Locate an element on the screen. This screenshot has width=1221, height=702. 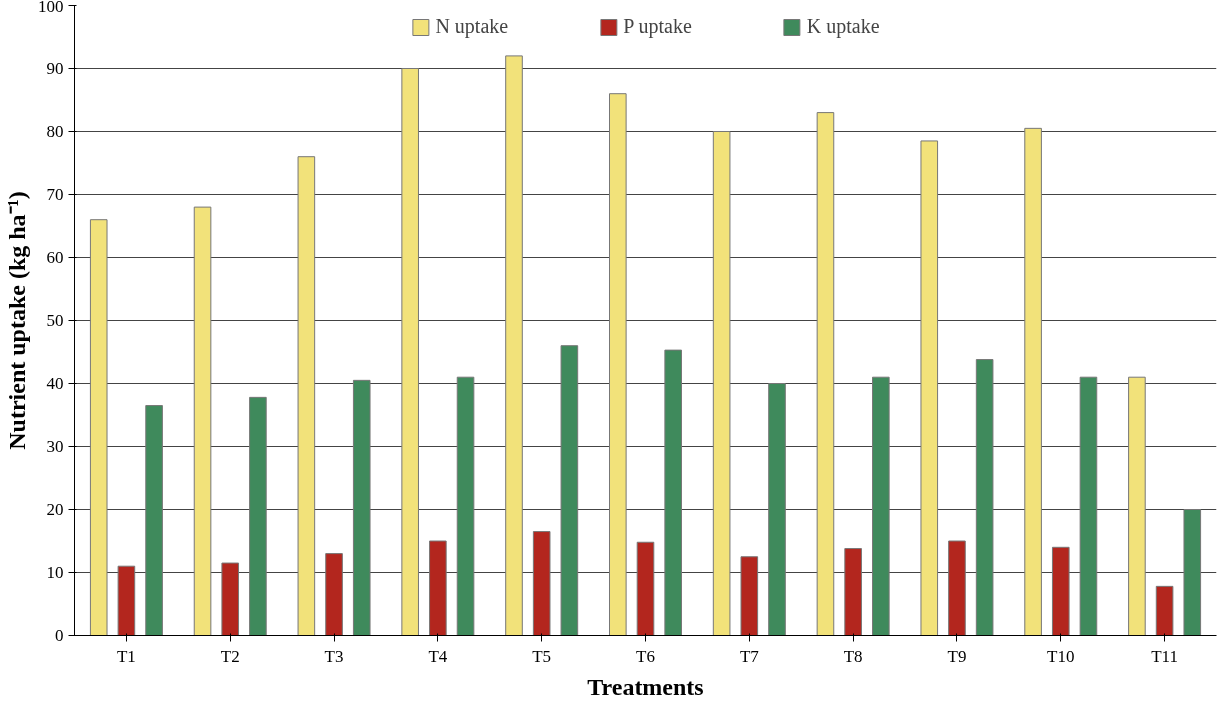
x-tick-label: T2 is located at coordinates (230, 656).